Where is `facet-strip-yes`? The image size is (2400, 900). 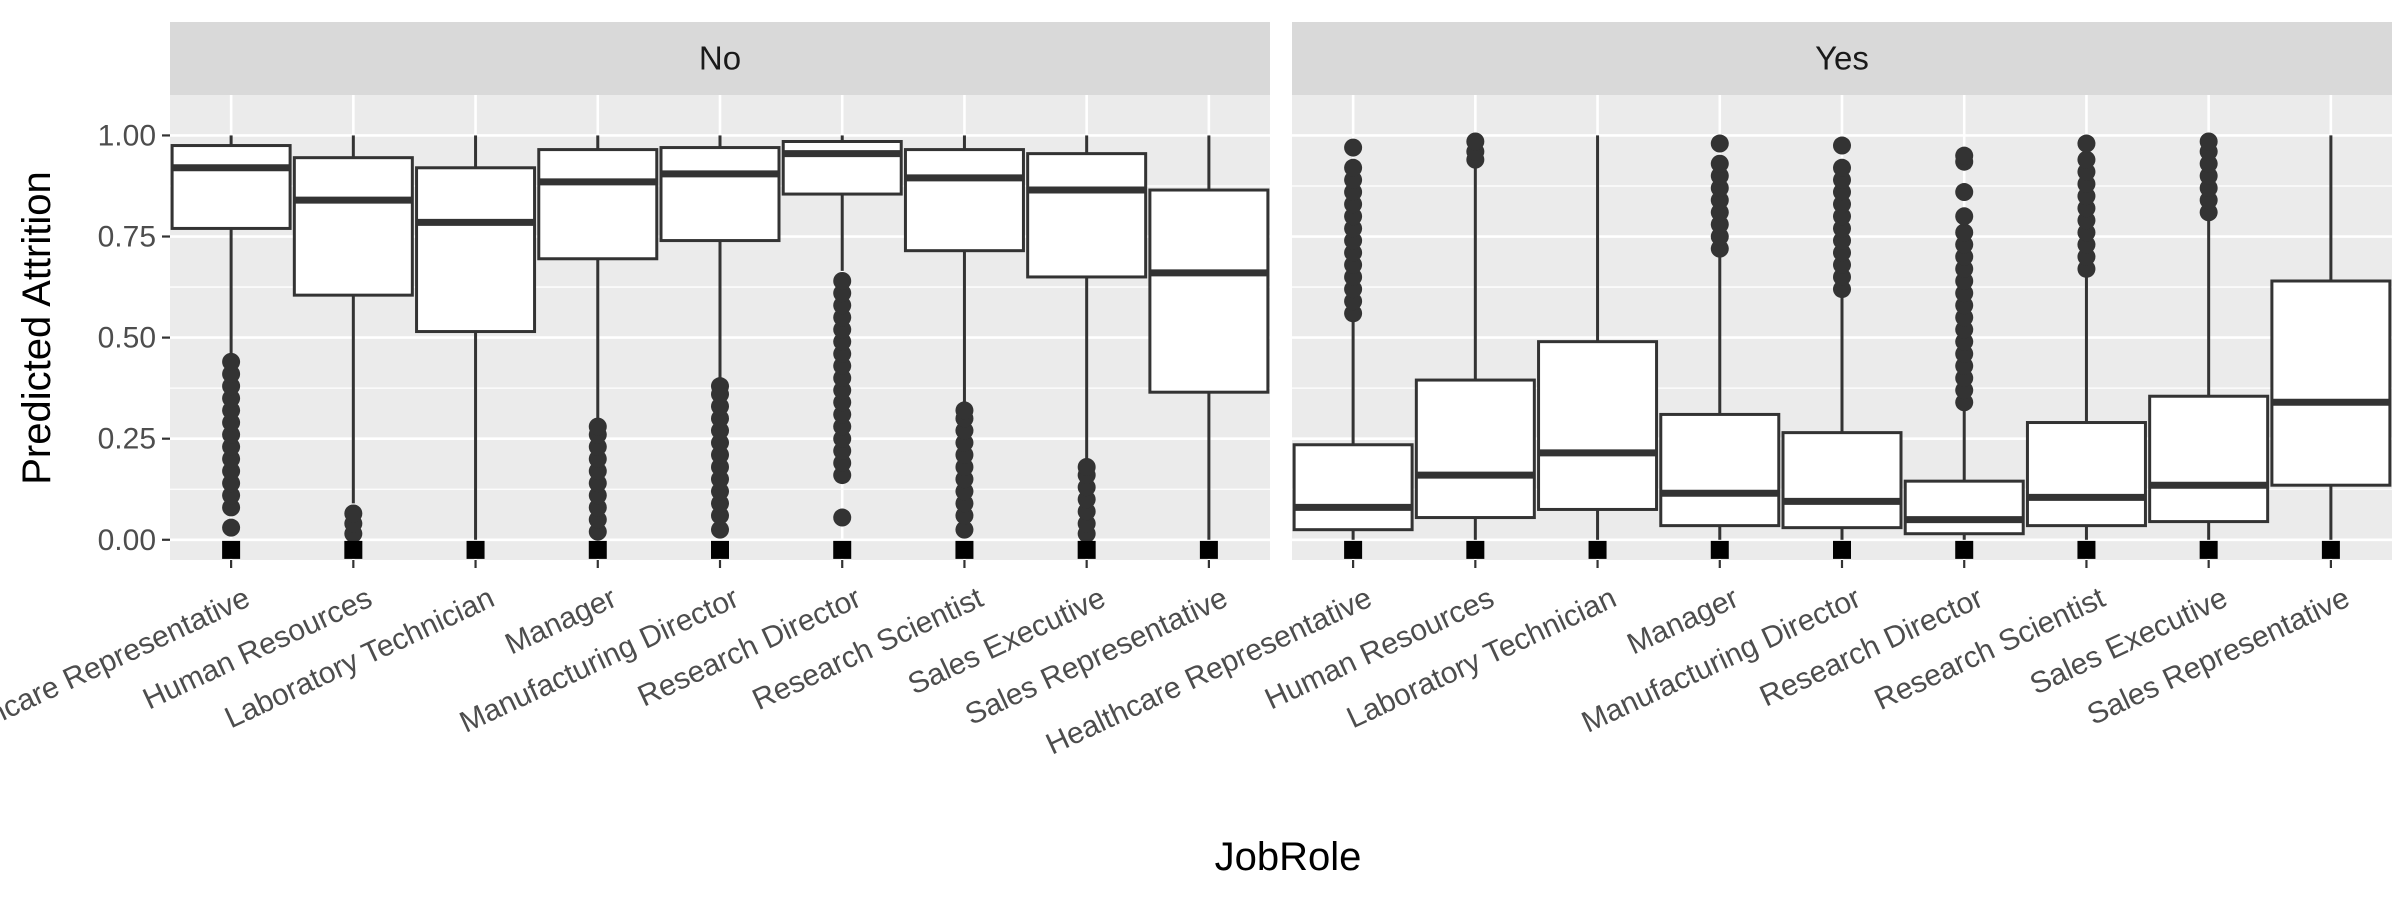
facet-strip-yes is located at coordinates (1842, 58).